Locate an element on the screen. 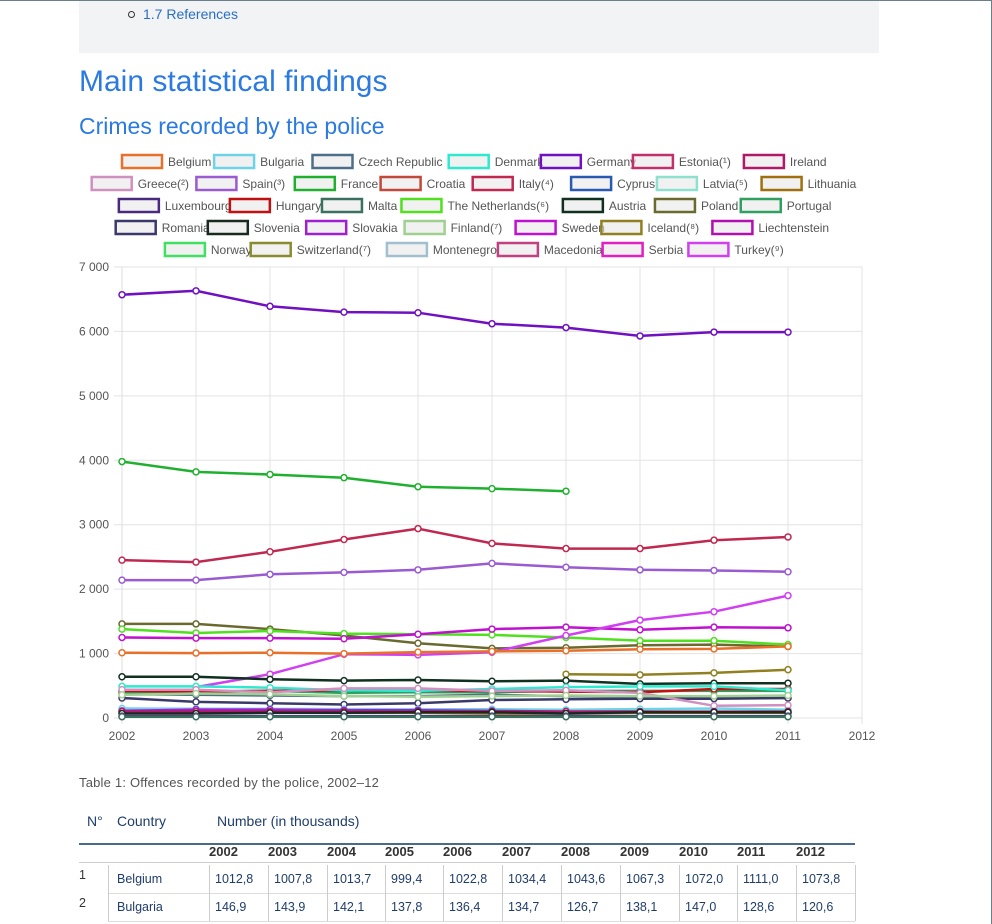  section-title: Crimes recorded by the police is located at coordinates (232, 126).